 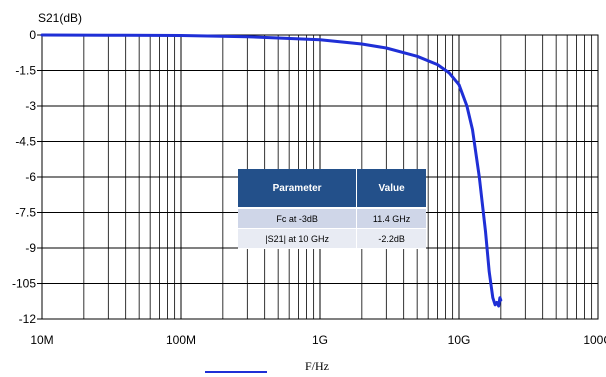 What do you see at coordinates (25, 213) in the screenshot?
I see `y-tick-label: -7.5` at bounding box center [25, 213].